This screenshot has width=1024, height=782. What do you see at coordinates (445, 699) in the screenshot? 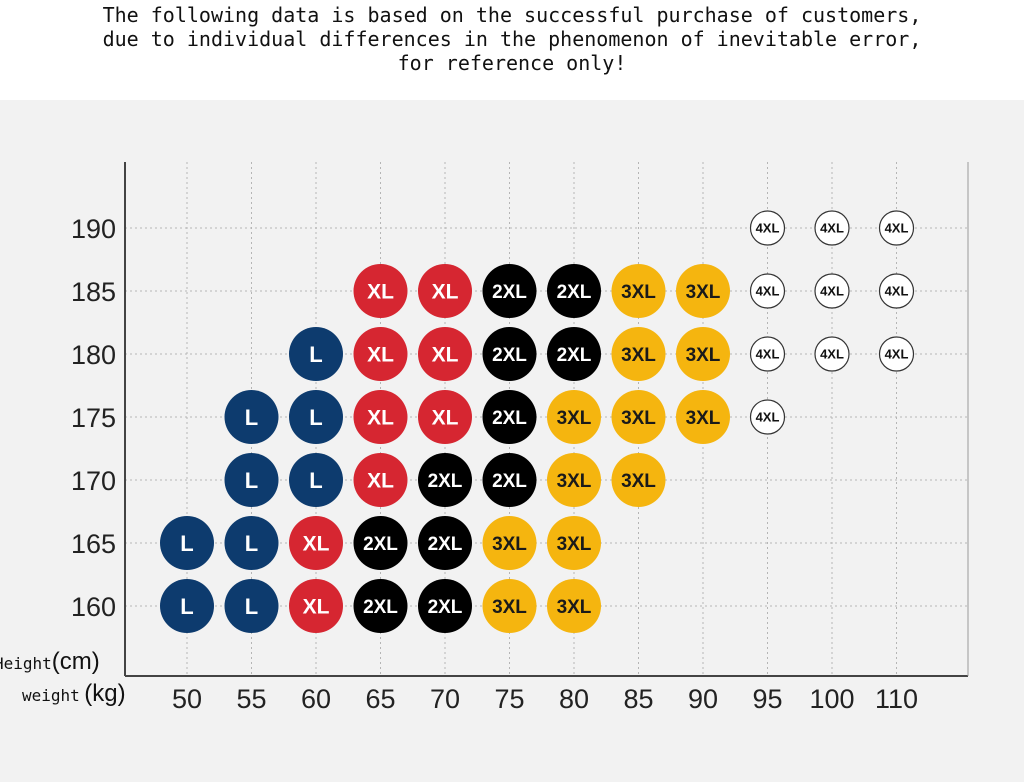
I see `x-tick-label: 70` at bounding box center [445, 699].